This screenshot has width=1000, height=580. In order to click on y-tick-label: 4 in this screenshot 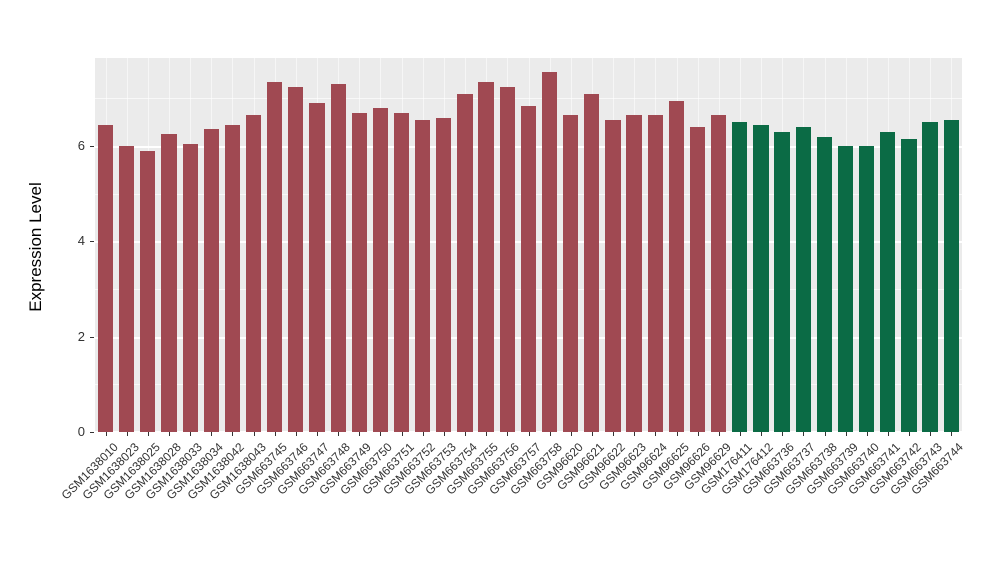, I will do `click(81, 241)`.